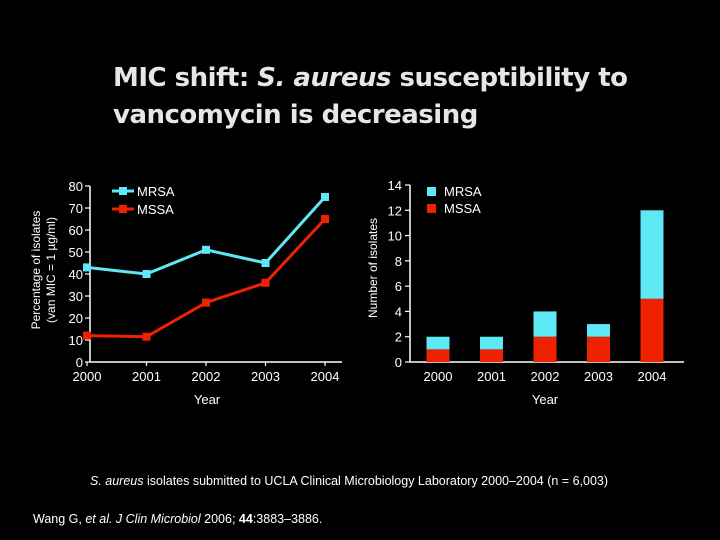 The width and height of the screenshot is (720, 540). Describe the element at coordinates (206, 376) in the screenshot. I see `line-chart-x-tick-label: 2002` at that location.